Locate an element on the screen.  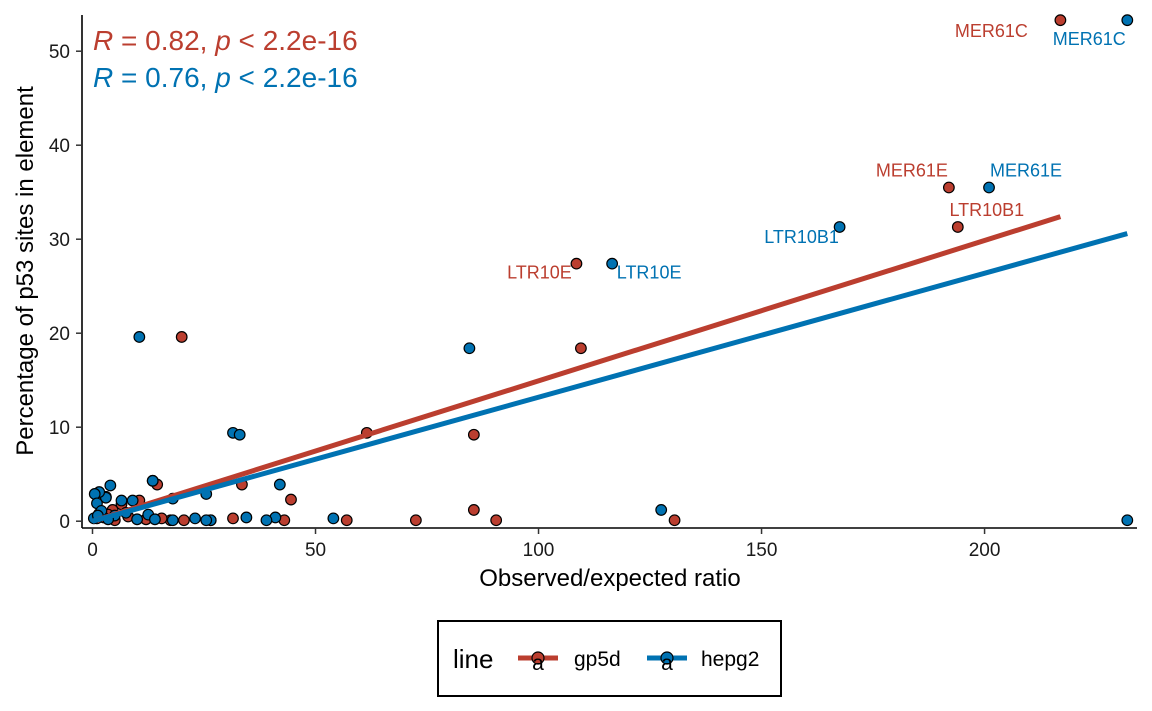
x-tick-label: 100 is located at coordinates (539, 550).